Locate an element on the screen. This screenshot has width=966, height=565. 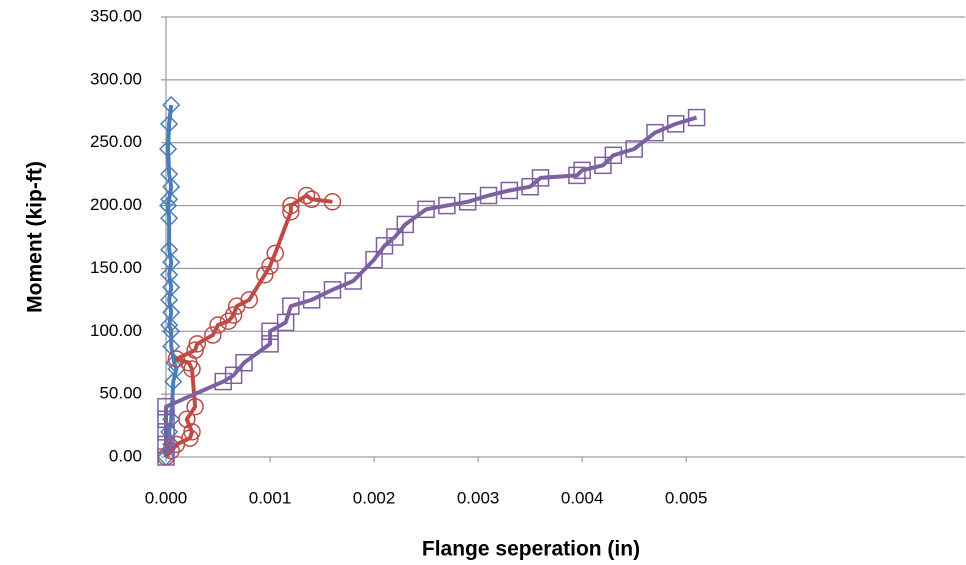
x-axis-title: Flange seperation (in) is located at coordinates (531, 549).